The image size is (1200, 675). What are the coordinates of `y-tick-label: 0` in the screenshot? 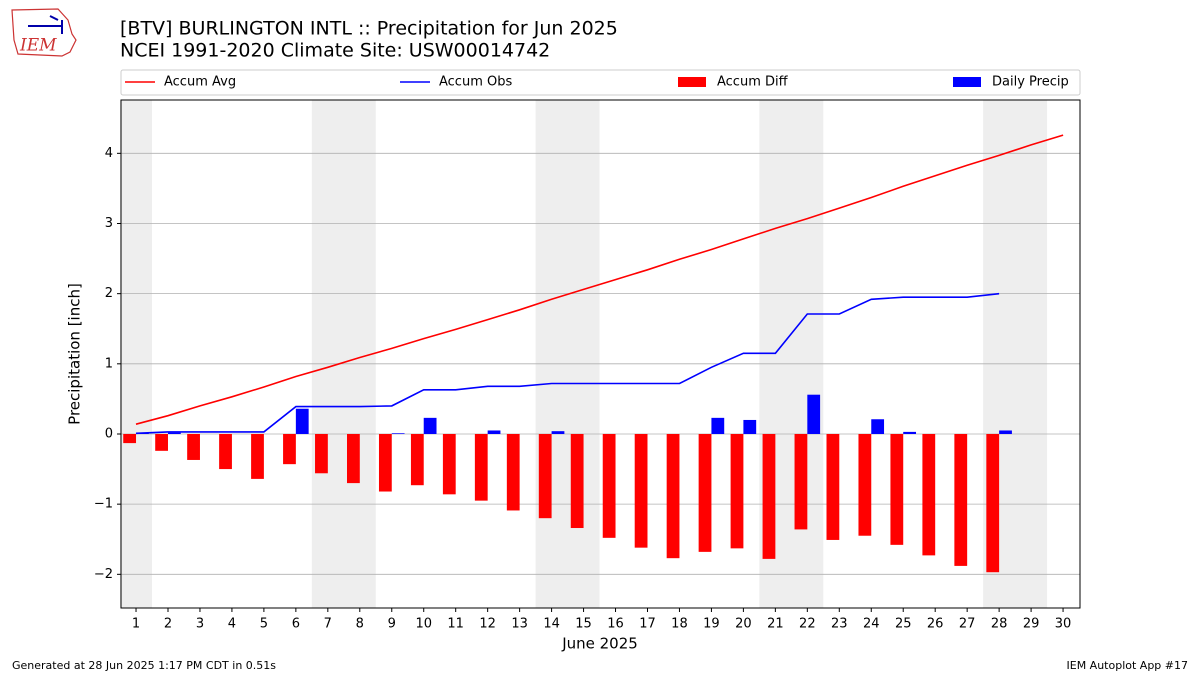 It's located at (109, 433).